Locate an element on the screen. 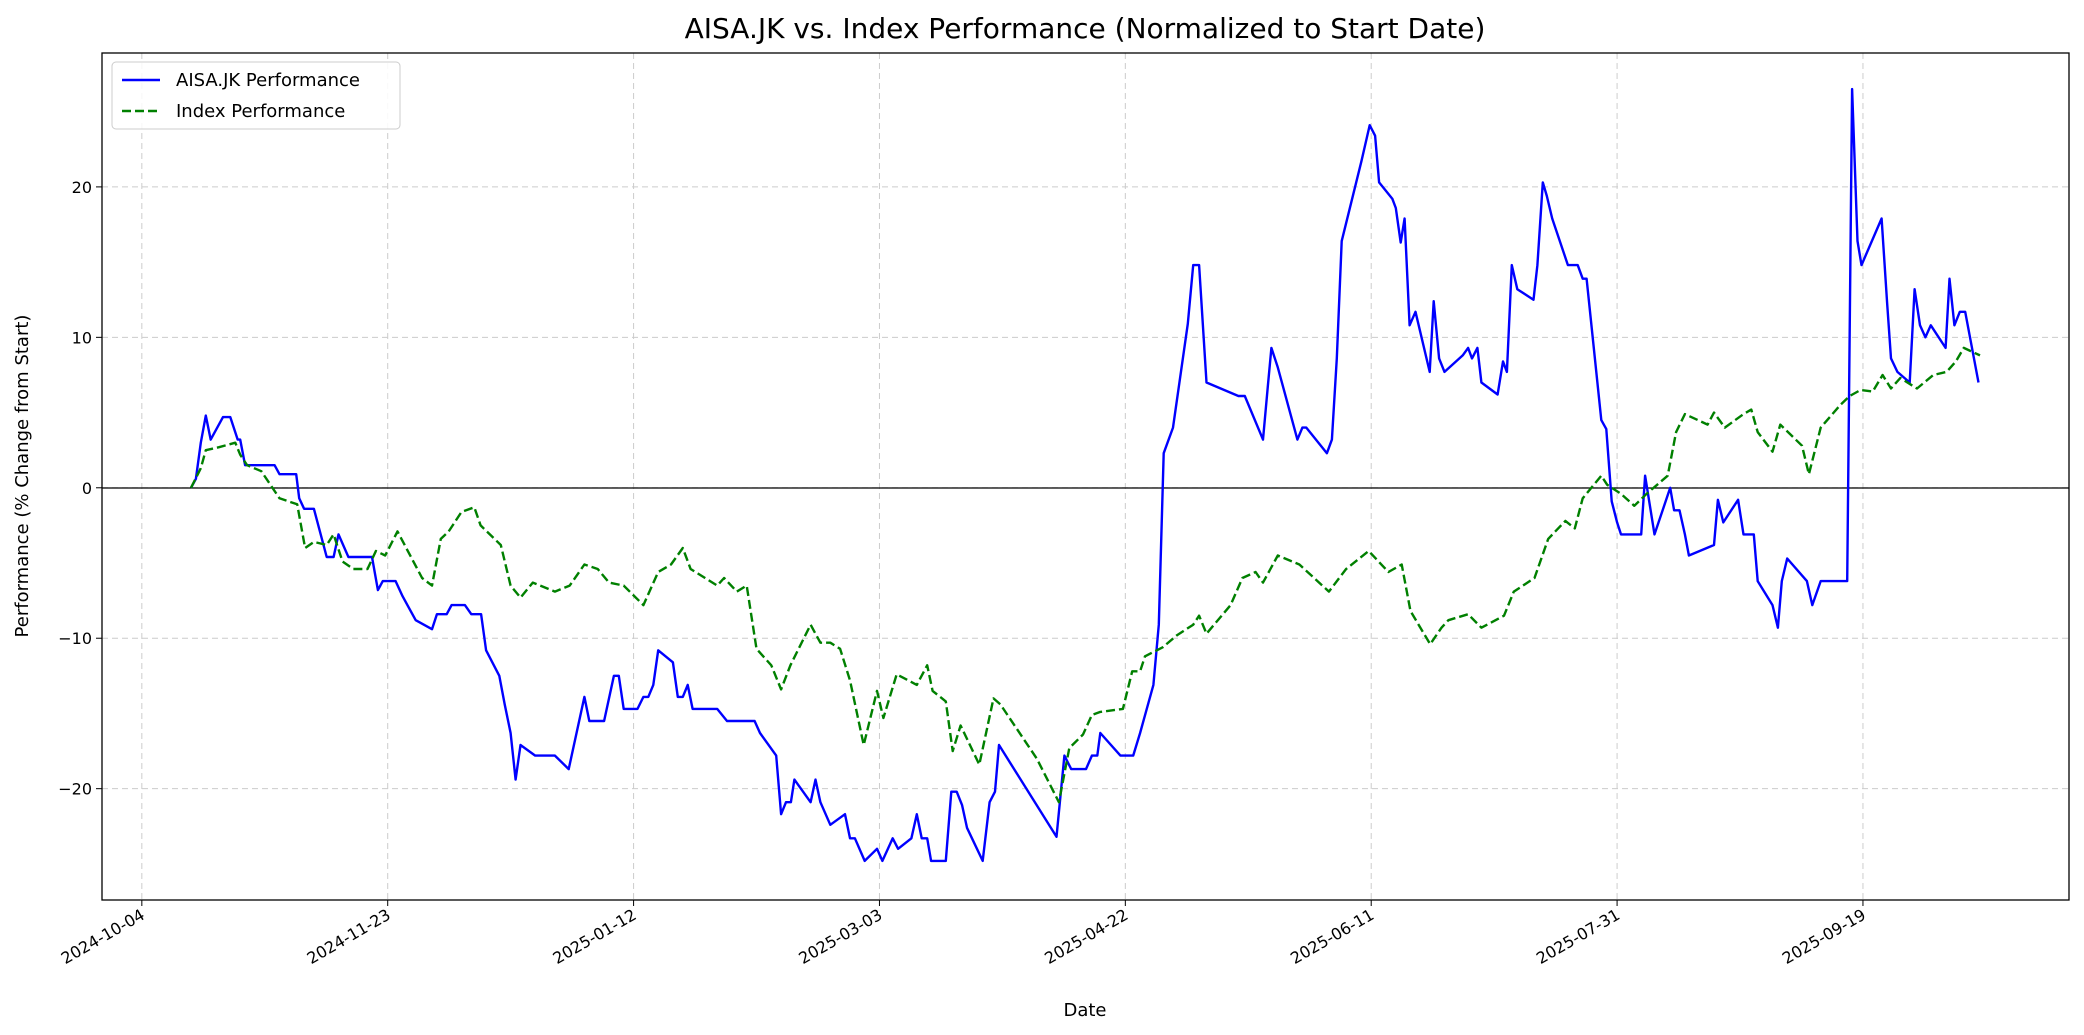 The width and height of the screenshot is (2084, 1035). y-tick-label: 20 is located at coordinates (82, 187).